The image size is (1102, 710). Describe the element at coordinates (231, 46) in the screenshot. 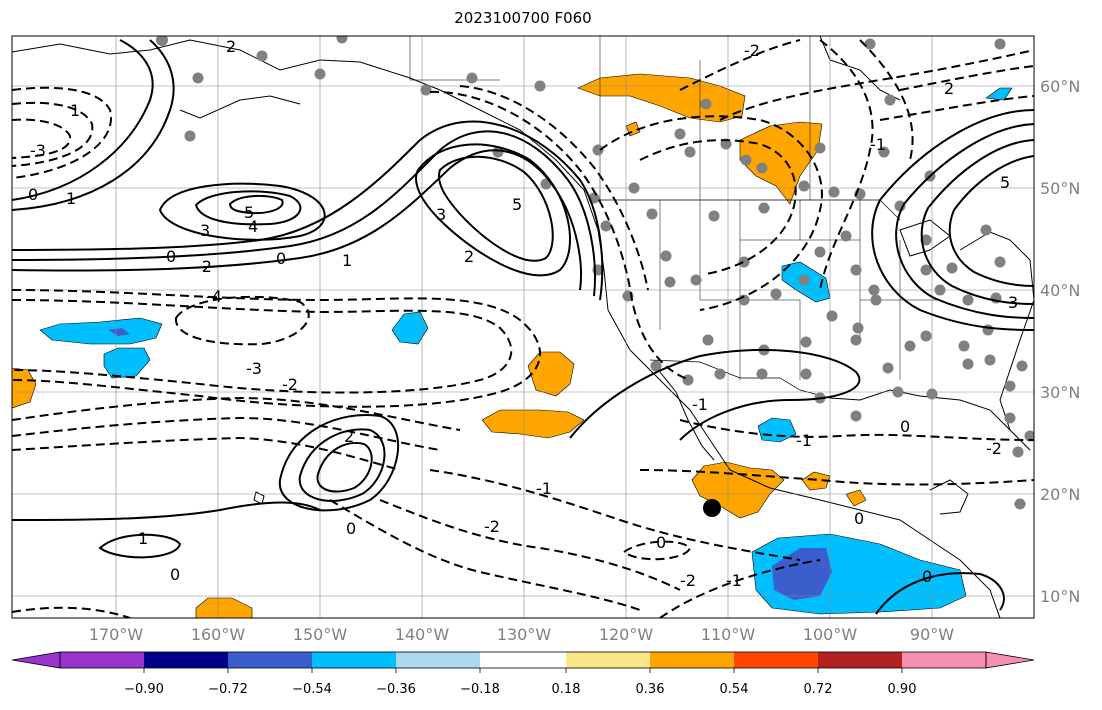

I see `contour-label: 2` at that location.